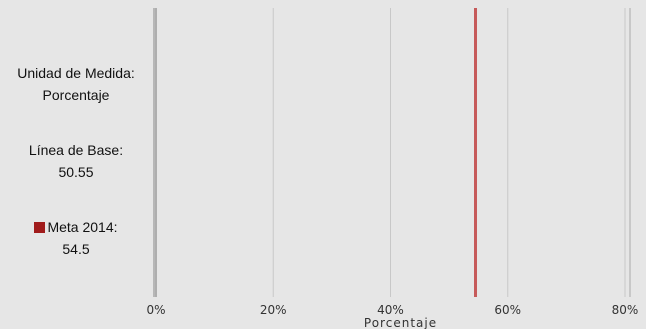 The image size is (646, 329). Describe the element at coordinates (155, 310) in the screenshot. I see `x-tick-label: 0%` at that location.